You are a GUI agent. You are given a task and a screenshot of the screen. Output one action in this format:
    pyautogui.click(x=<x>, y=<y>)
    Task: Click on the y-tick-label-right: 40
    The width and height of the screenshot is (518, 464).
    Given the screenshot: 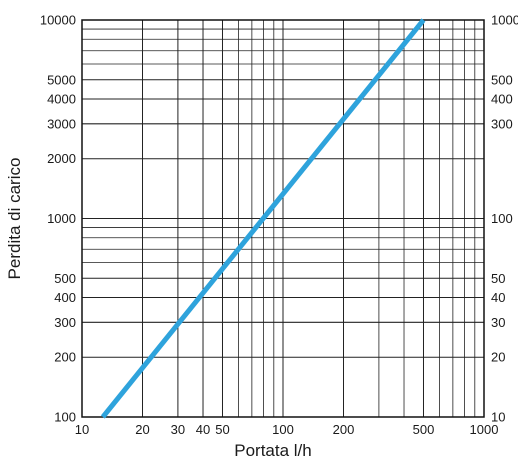 What is the action you would take?
    pyautogui.click(x=498, y=297)
    